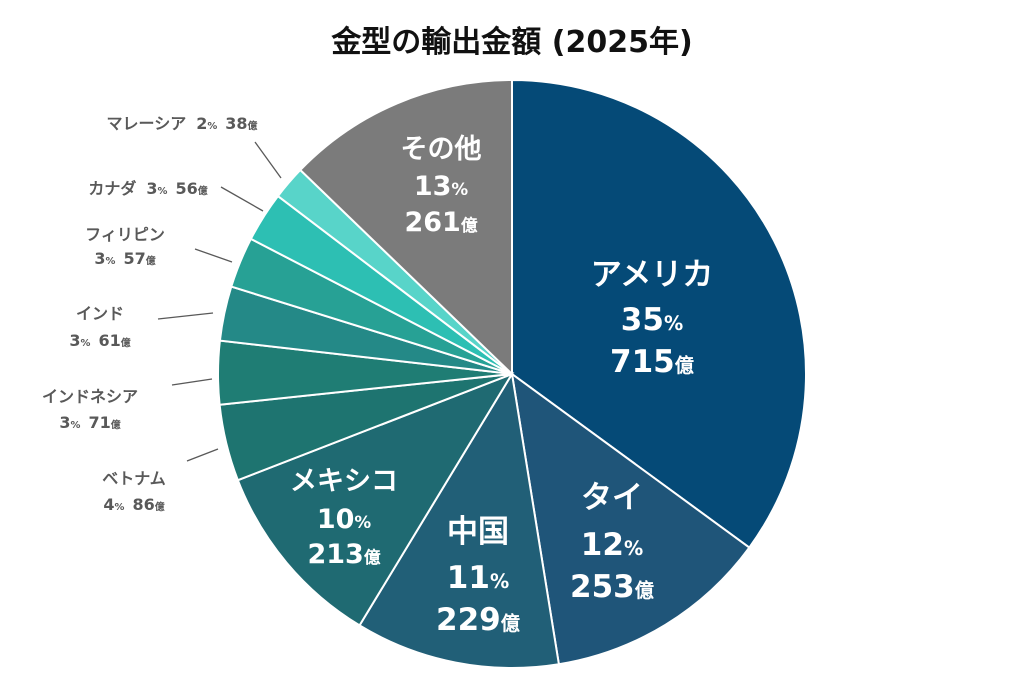 This screenshot has width=1024, height=686. What do you see at coordinates (194, 146) in the screenshot?
I see `label-malaysia: マレーシア 2% 38億` at bounding box center [194, 146].